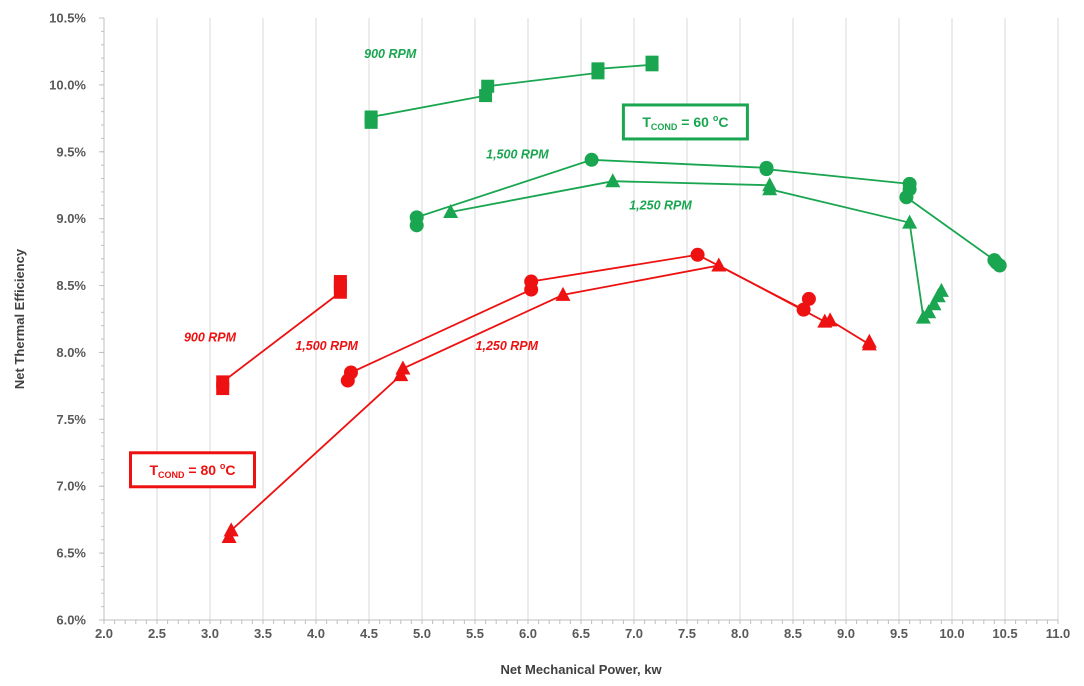  Describe the element at coordinates (687, 633) in the screenshot. I see `x-tick-label: 7.5` at that location.